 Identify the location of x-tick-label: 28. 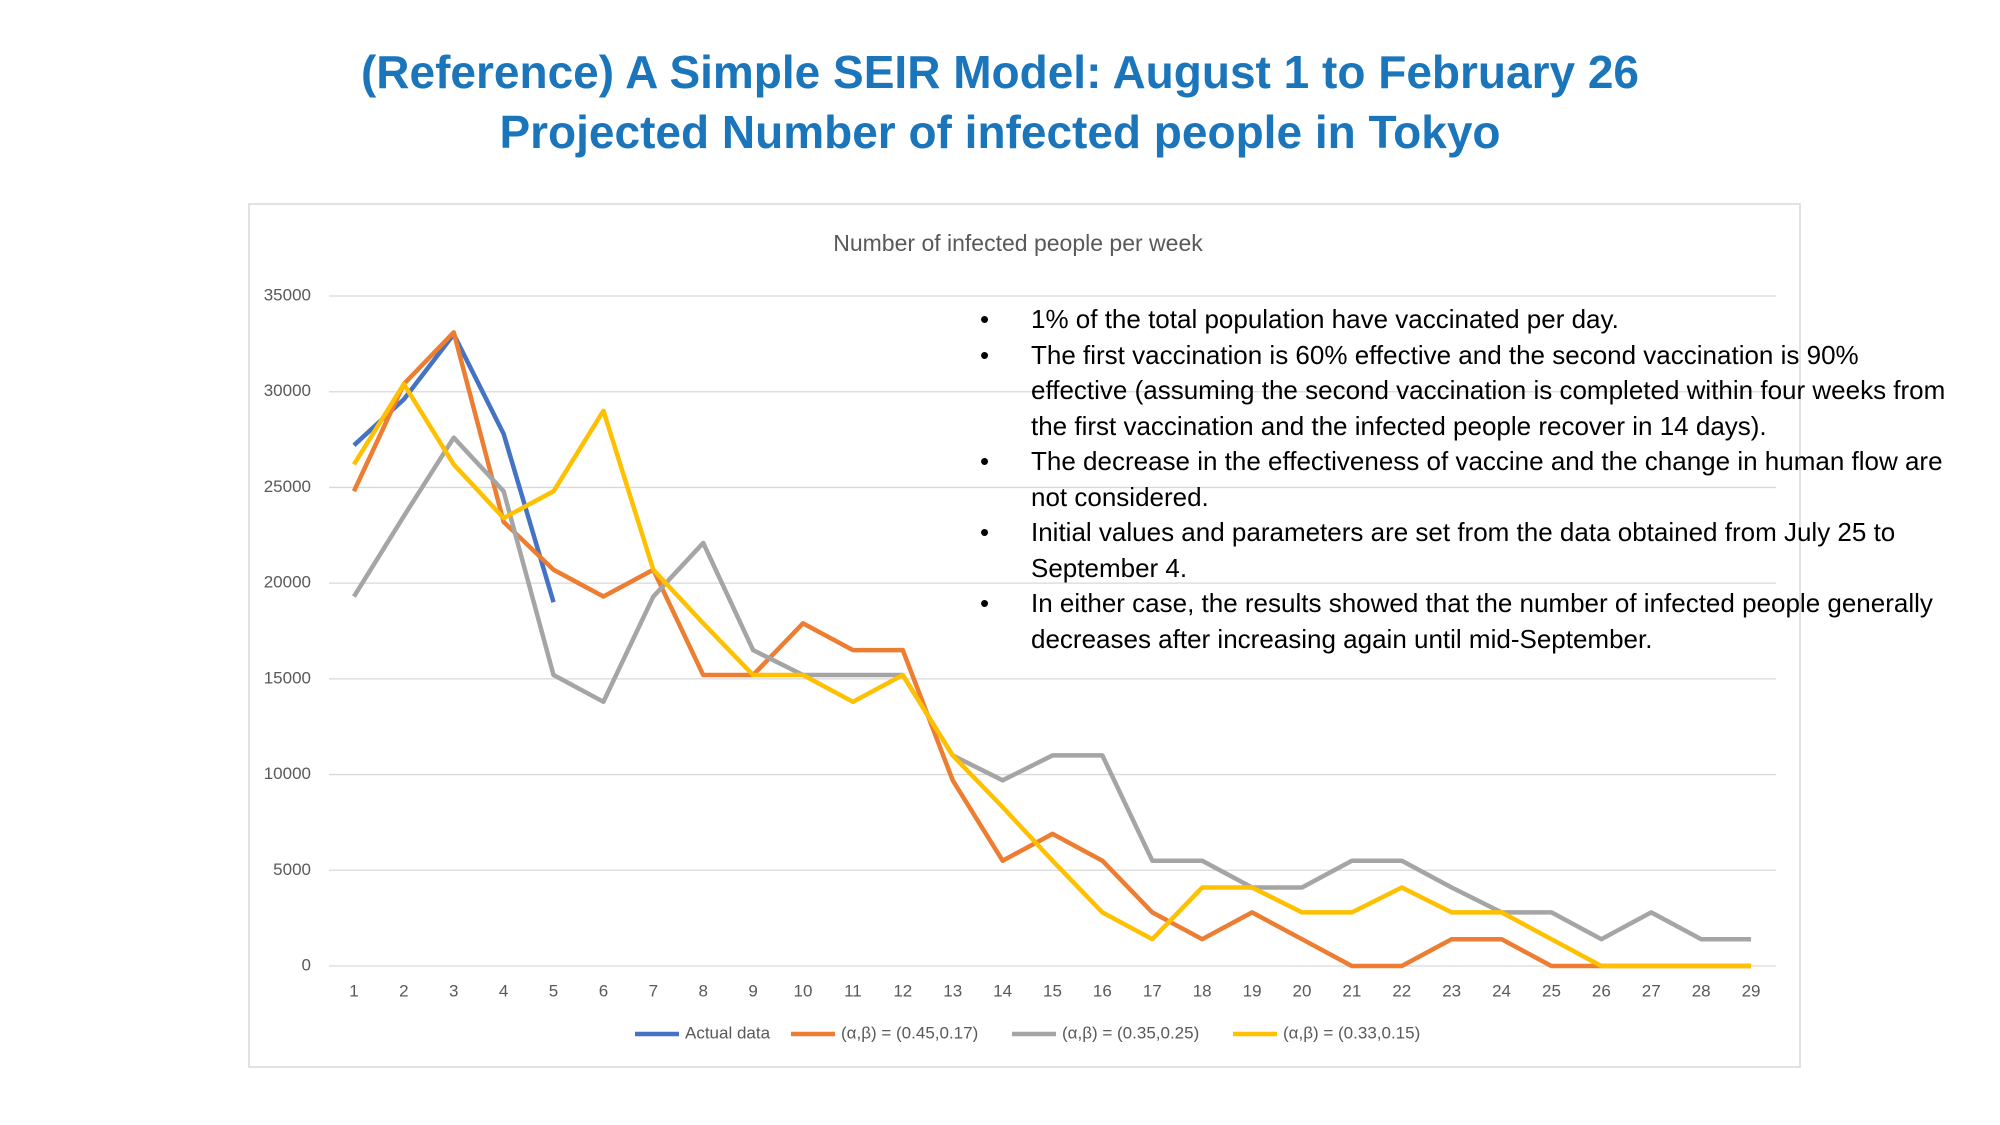
(1701, 990).